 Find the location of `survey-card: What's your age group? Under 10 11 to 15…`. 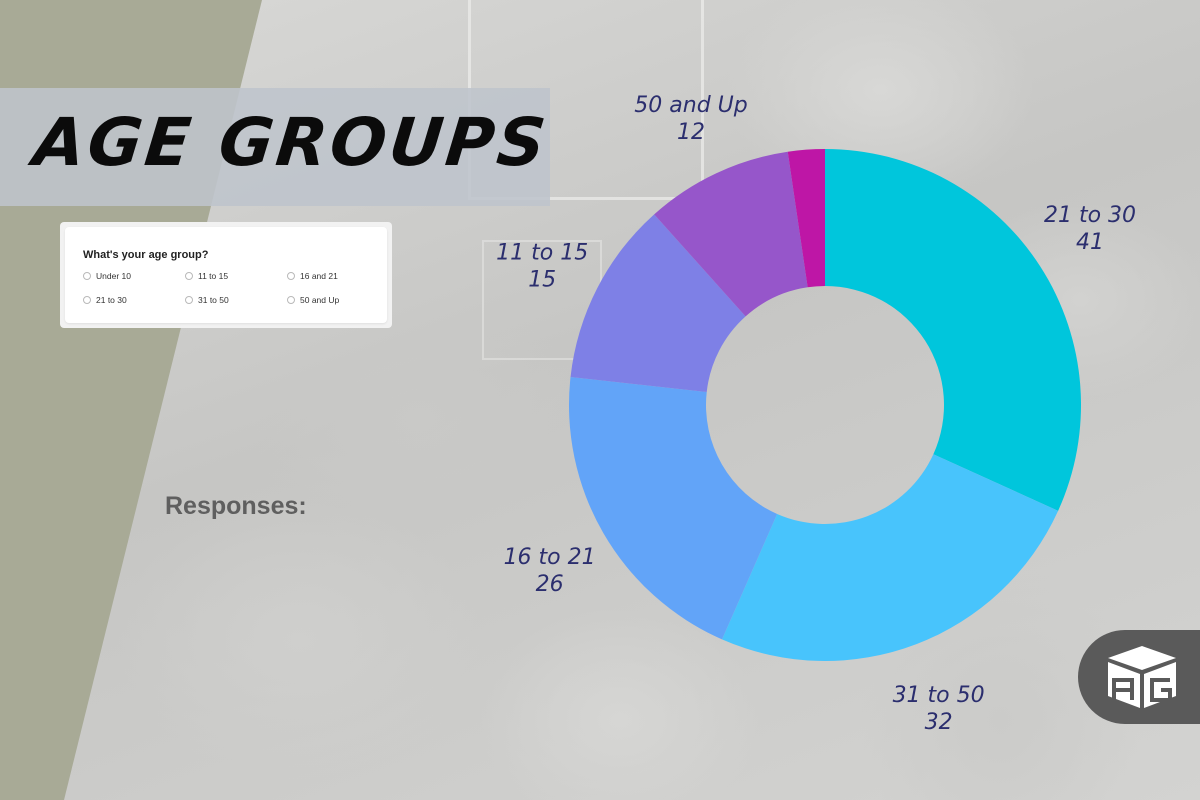

survey-card: What's your age group? Under 10 11 to 15… is located at coordinates (226, 275).